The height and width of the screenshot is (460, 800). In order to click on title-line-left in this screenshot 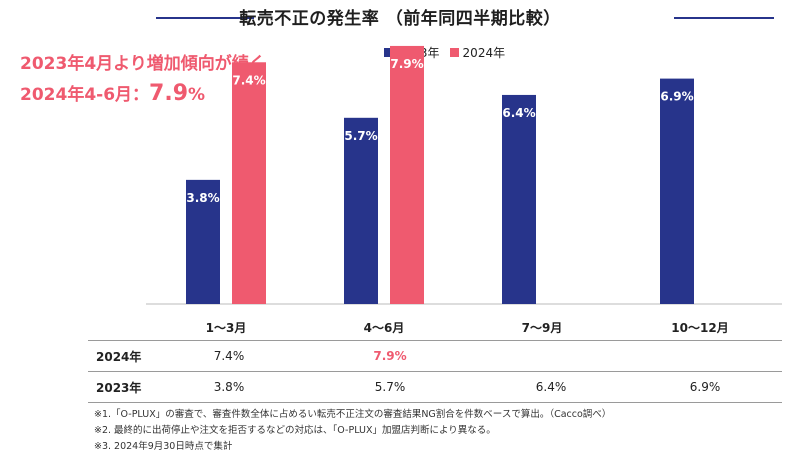, I will do `click(205, 18)`.